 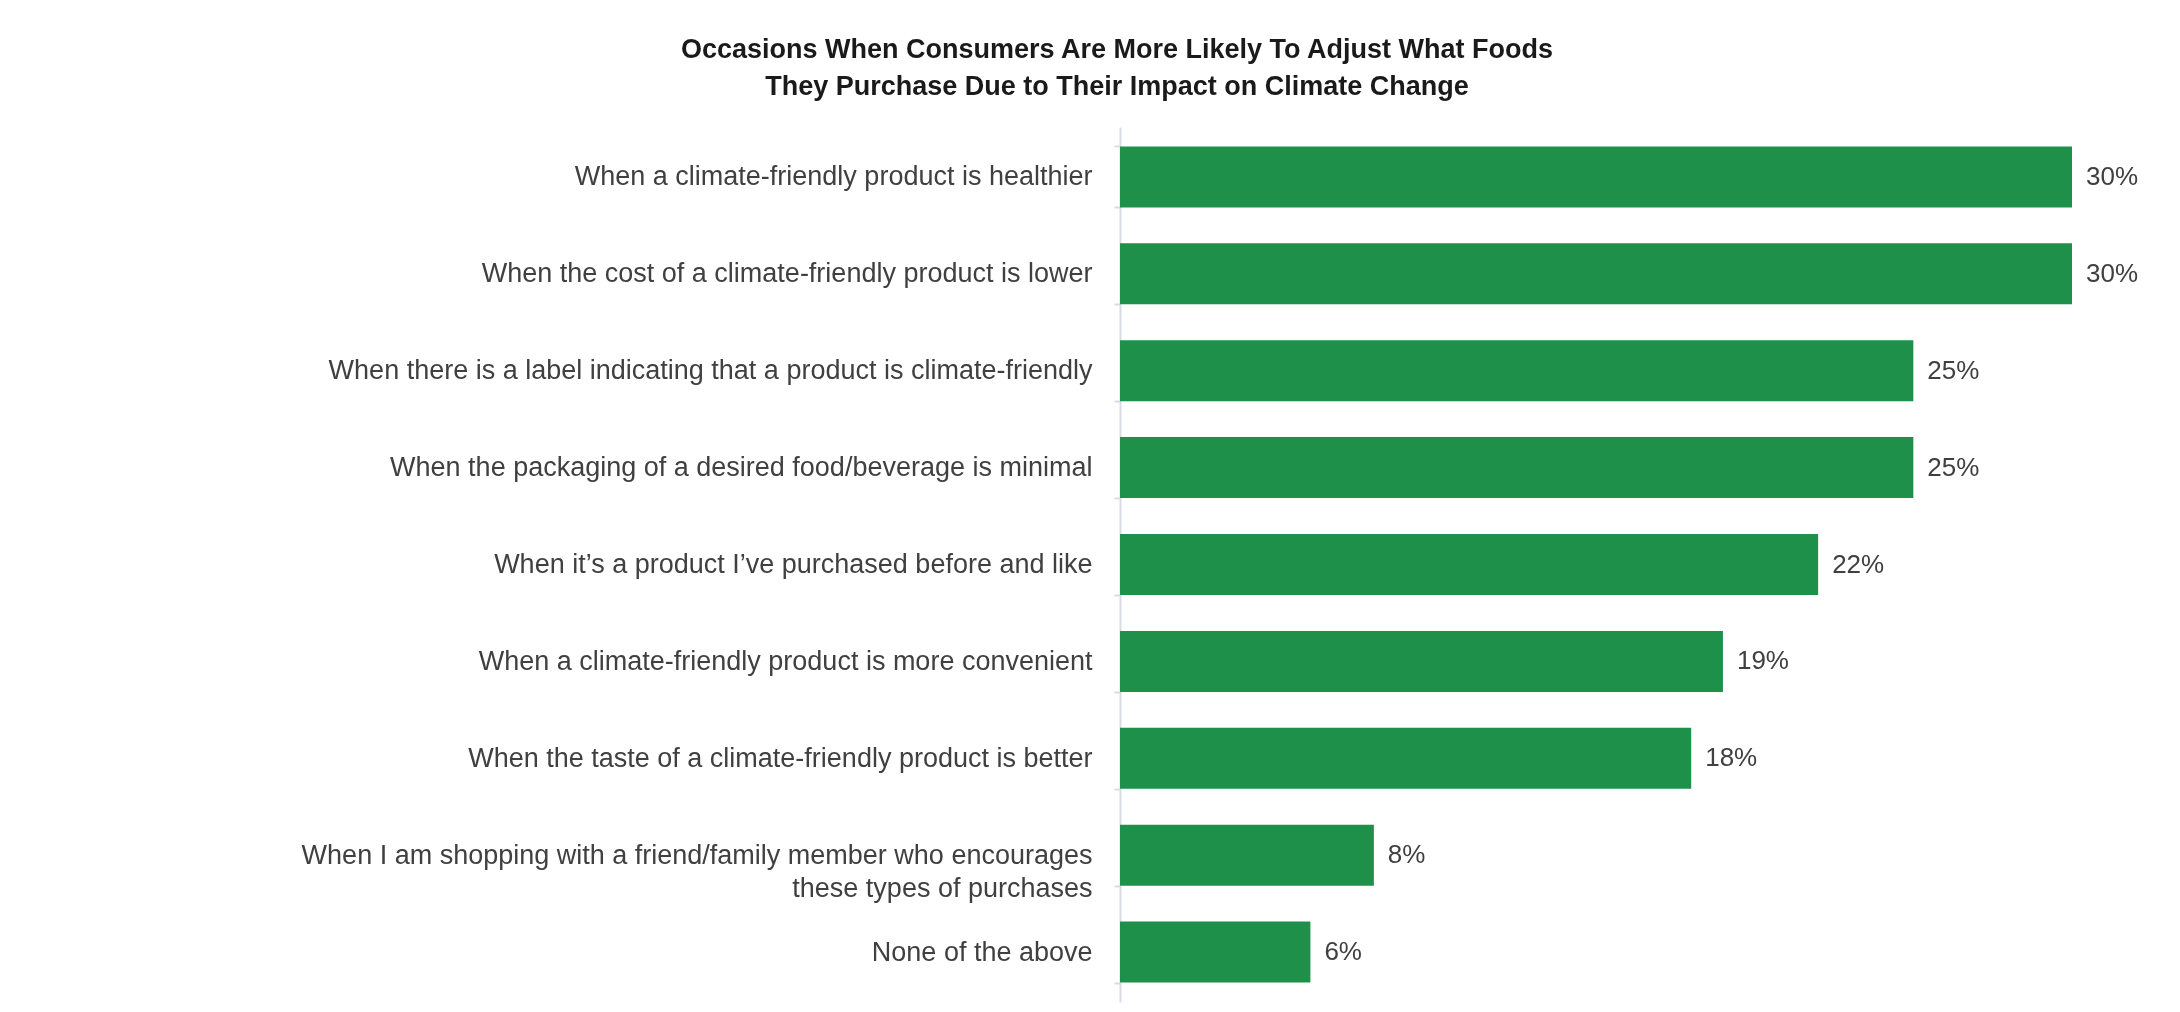 I want to click on y-tick-label: When the cost of a climate-friendly product is lower, so click(x=787, y=273).